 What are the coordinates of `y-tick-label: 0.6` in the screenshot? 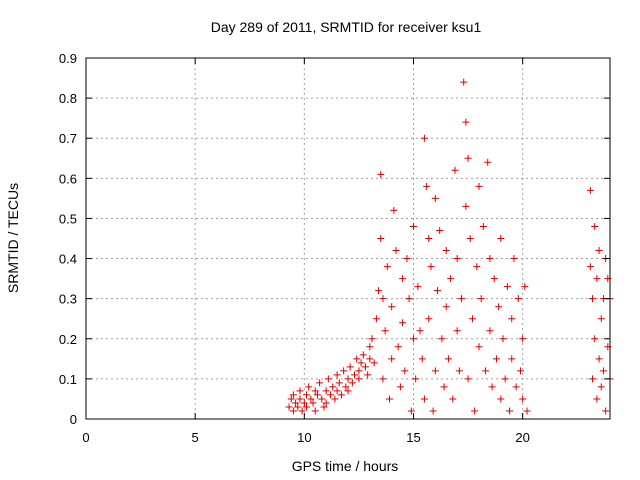 It's located at (68, 178).